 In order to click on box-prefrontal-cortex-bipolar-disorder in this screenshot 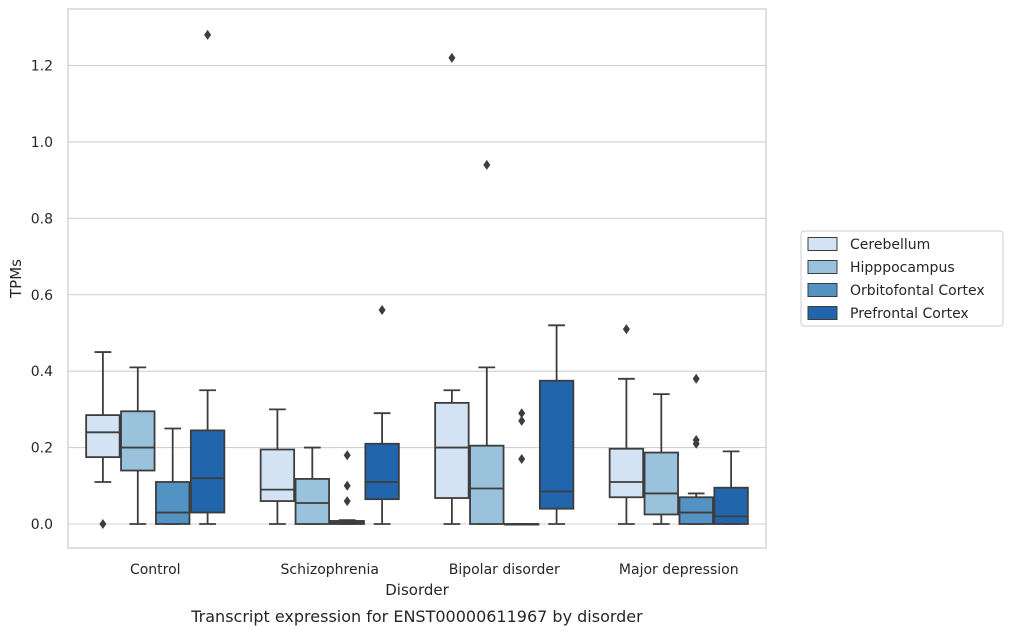, I will do `click(556, 424)`.